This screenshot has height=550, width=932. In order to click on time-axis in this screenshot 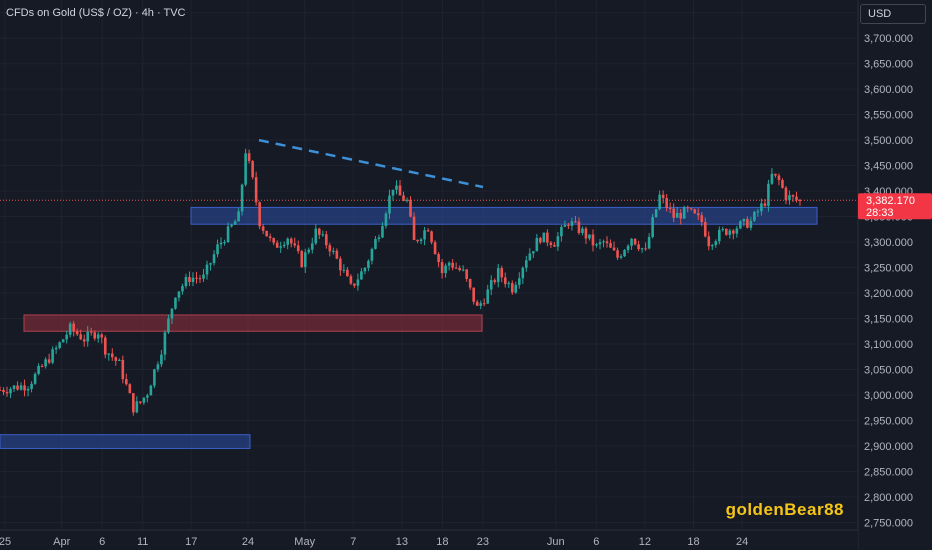, I will do `click(429, 540)`.